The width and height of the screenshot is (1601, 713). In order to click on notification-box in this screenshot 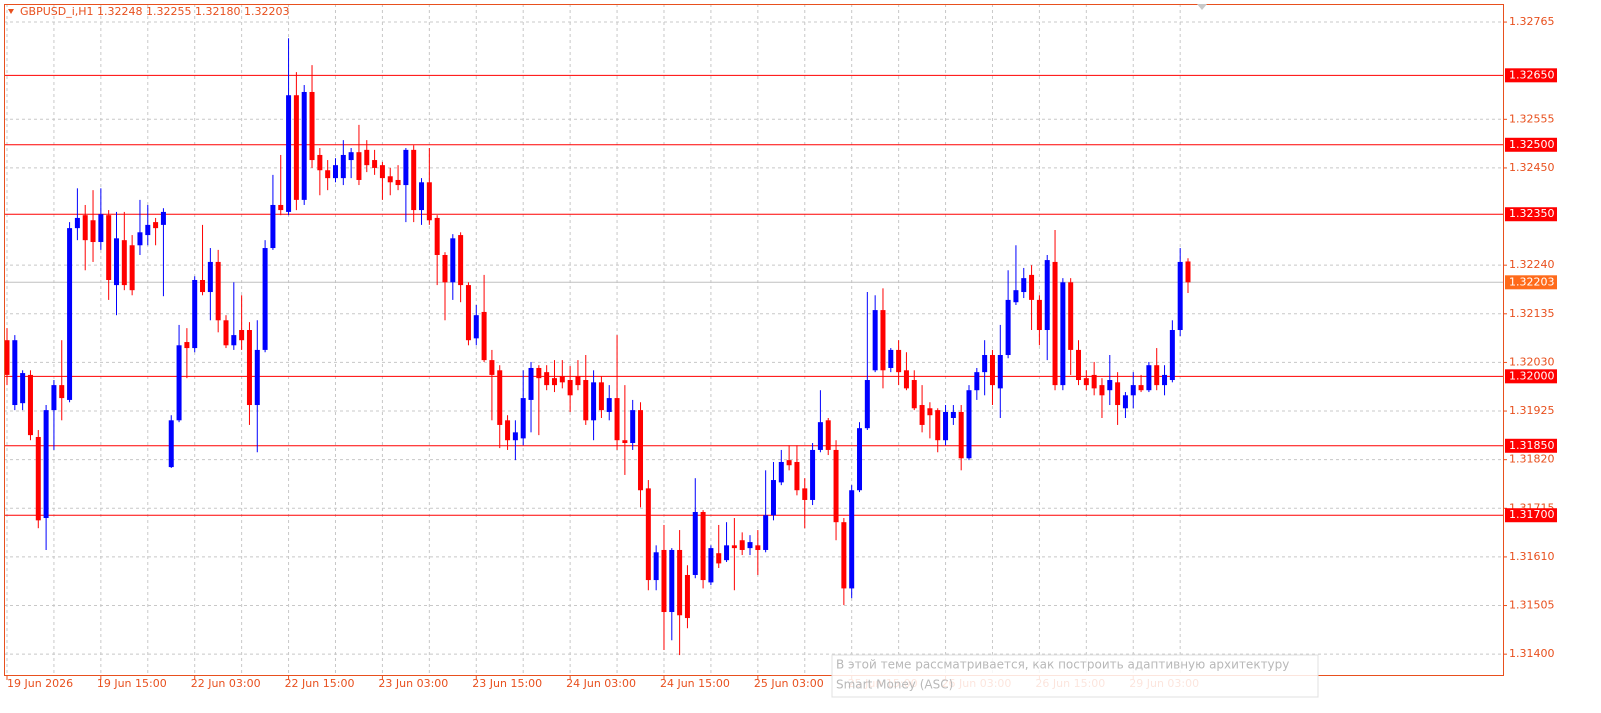, I will do `click(1075, 676)`.